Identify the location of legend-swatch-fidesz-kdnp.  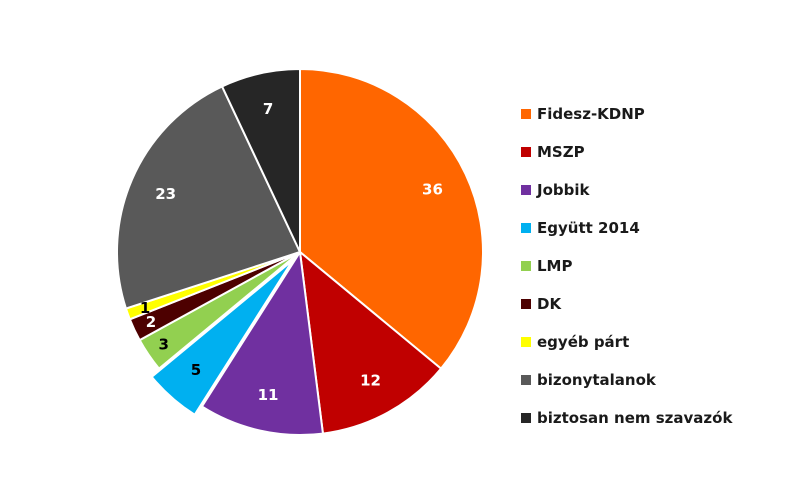
(526, 114).